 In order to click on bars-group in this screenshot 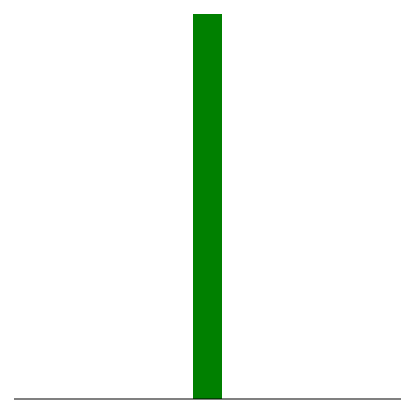, I will do `click(207, 206)`.